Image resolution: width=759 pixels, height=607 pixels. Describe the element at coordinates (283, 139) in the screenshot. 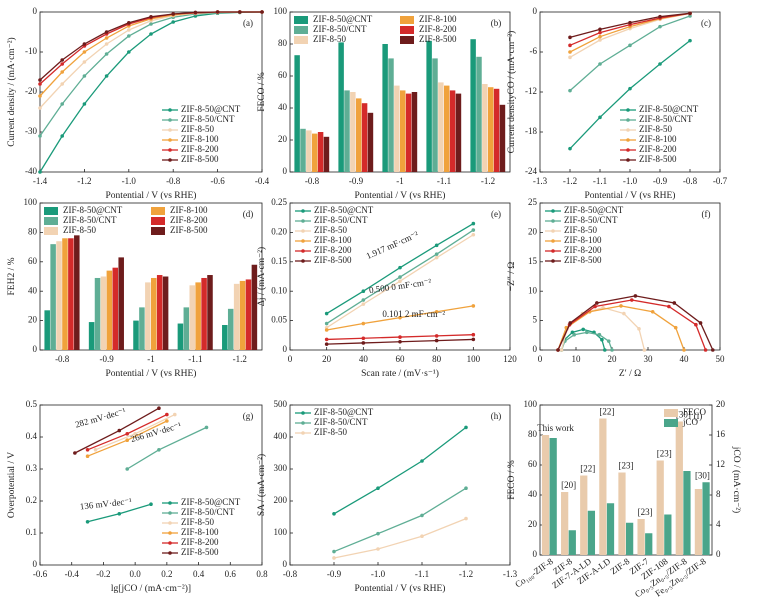

I see `y-tick-label: 20` at that location.